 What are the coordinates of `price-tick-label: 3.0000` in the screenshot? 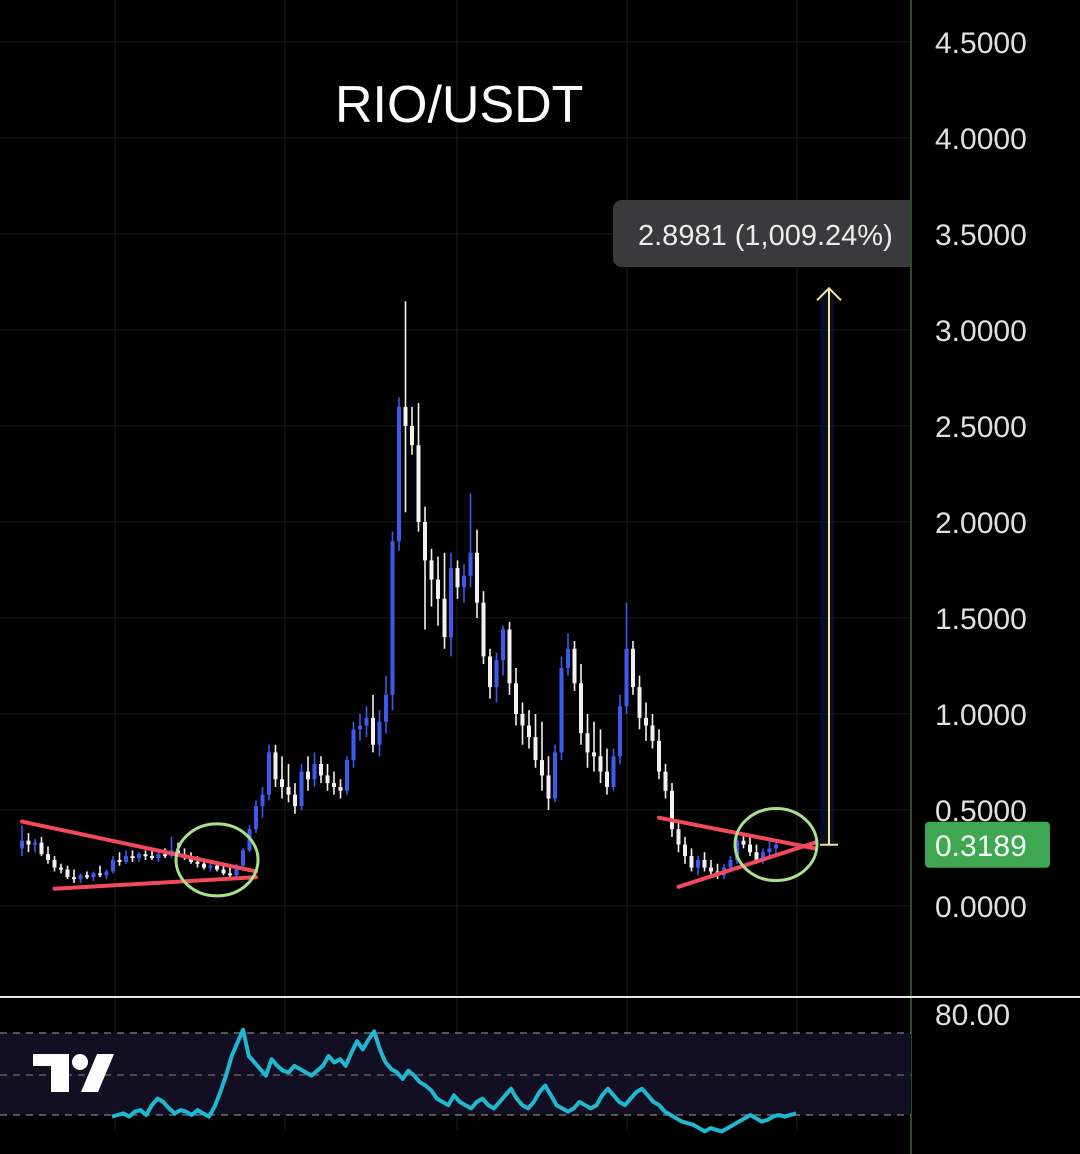 It's located at (981, 331).